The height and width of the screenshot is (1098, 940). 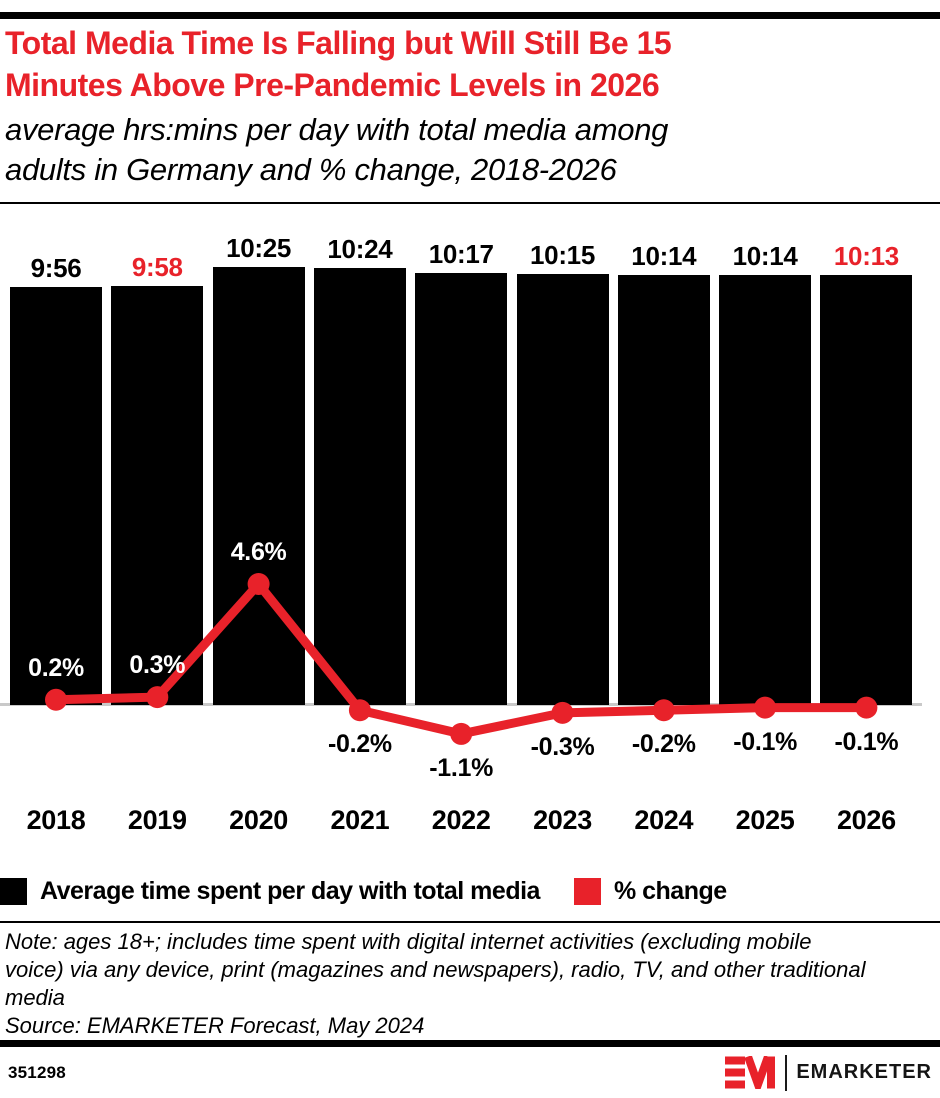 I want to click on legend-swatch-time-spent, so click(x=13, y=891).